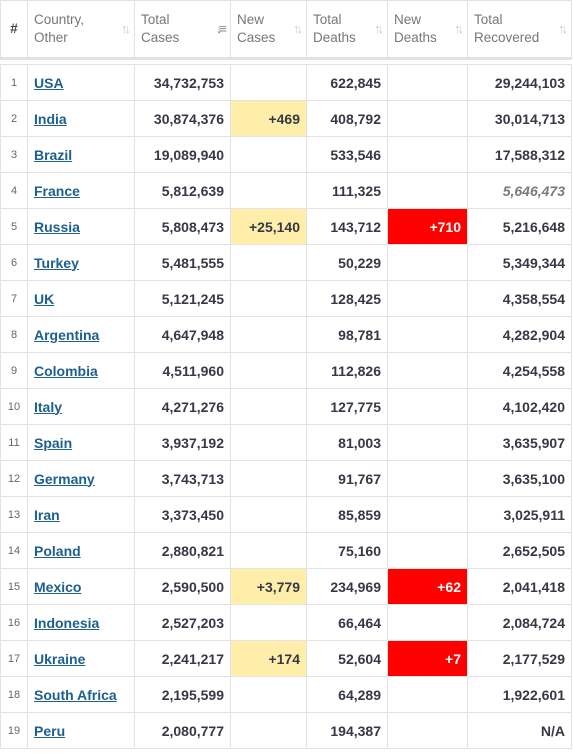  I want to click on header-total-cases: Total Cases ↓≡, so click(182, 30).